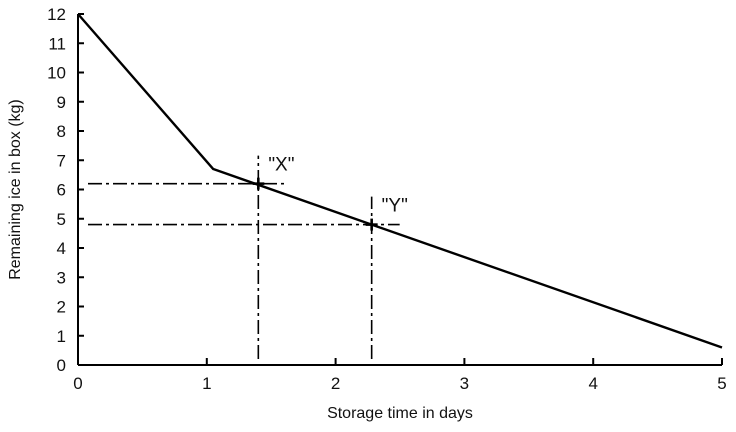 The width and height of the screenshot is (736, 432). Describe the element at coordinates (56, 14) in the screenshot. I see `y-tick-label: 12` at that location.